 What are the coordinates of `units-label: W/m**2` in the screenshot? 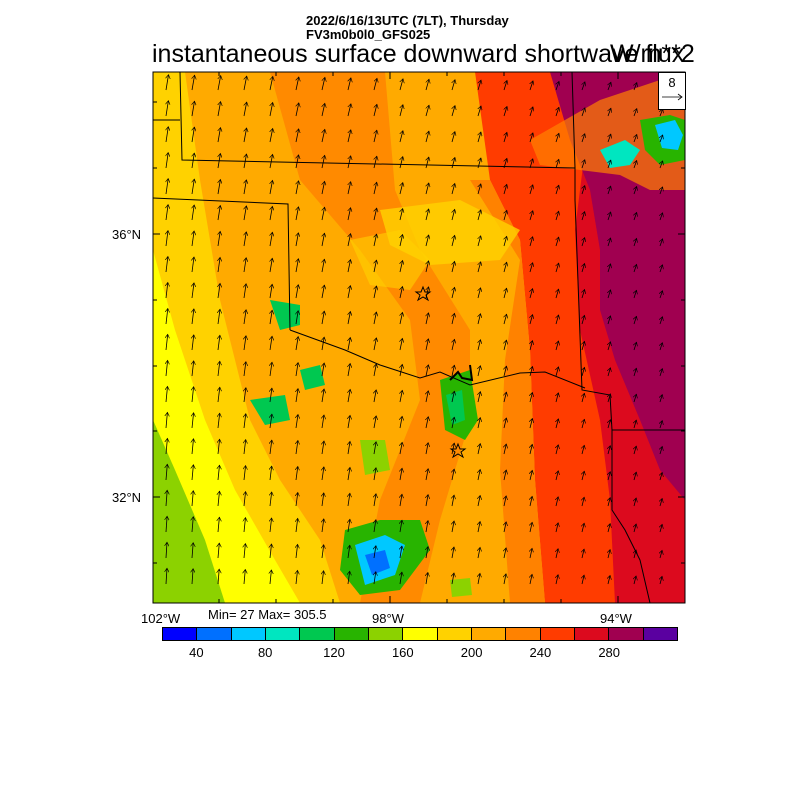 It's located at (652, 54).